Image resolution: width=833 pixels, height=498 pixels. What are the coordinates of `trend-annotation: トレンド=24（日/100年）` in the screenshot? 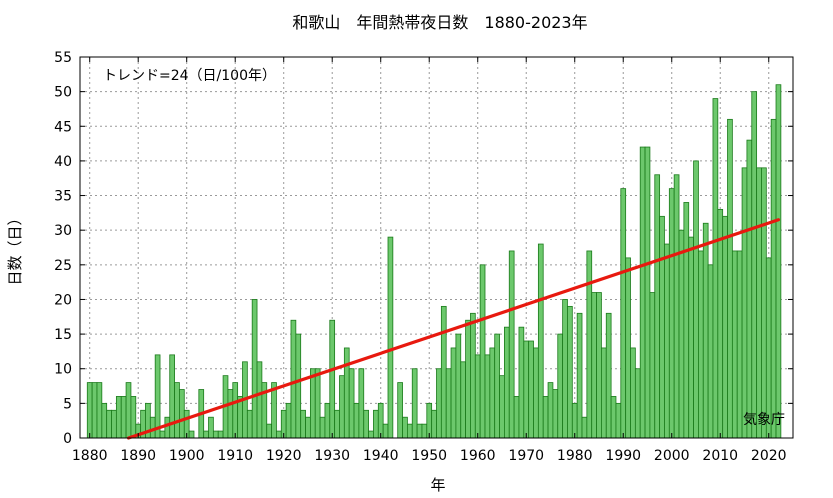 It's located at (189, 76).